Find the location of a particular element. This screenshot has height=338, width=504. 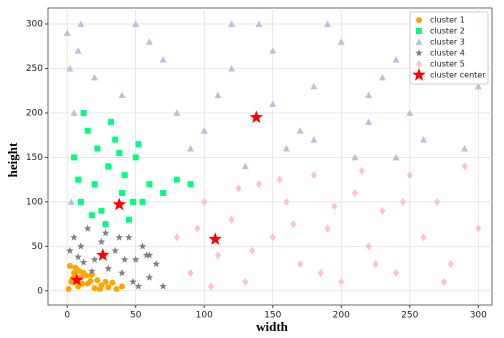

x-tick-label: 250 is located at coordinates (409, 316).